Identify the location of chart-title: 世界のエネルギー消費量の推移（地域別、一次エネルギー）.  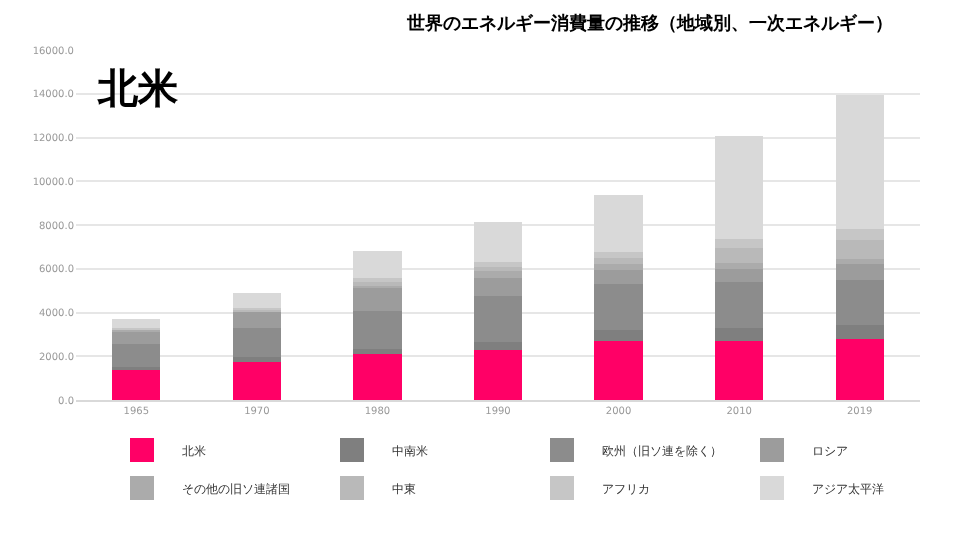
(648, 23).